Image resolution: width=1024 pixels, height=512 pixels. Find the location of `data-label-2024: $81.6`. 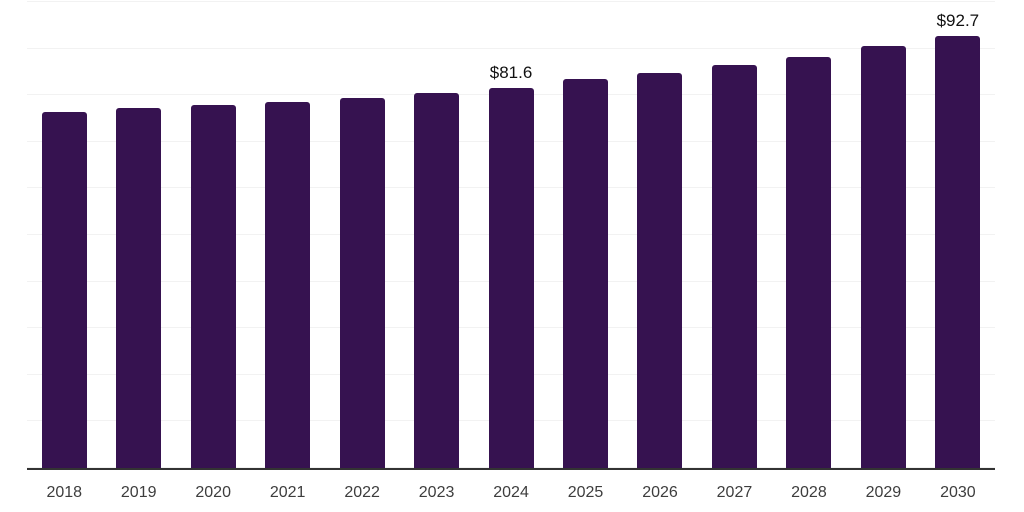

data-label-2024: $81.6 is located at coordinates (511, 72).